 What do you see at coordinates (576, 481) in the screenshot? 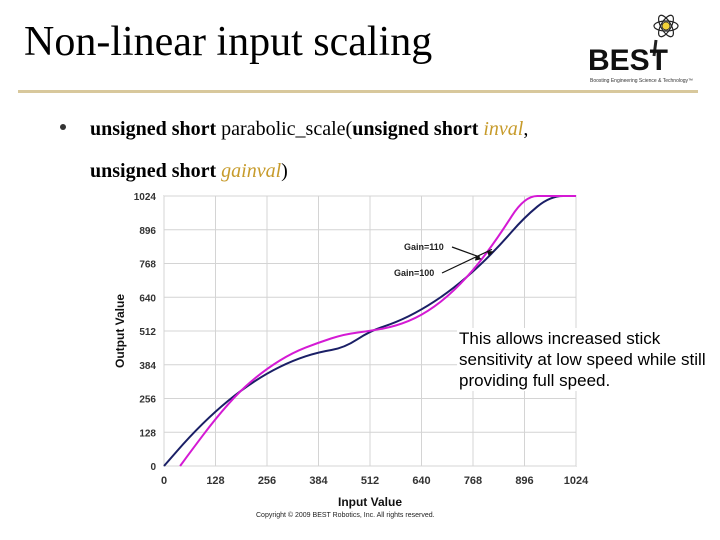
I see `x-tick-label: 1024` at bounding box center [576, 481].